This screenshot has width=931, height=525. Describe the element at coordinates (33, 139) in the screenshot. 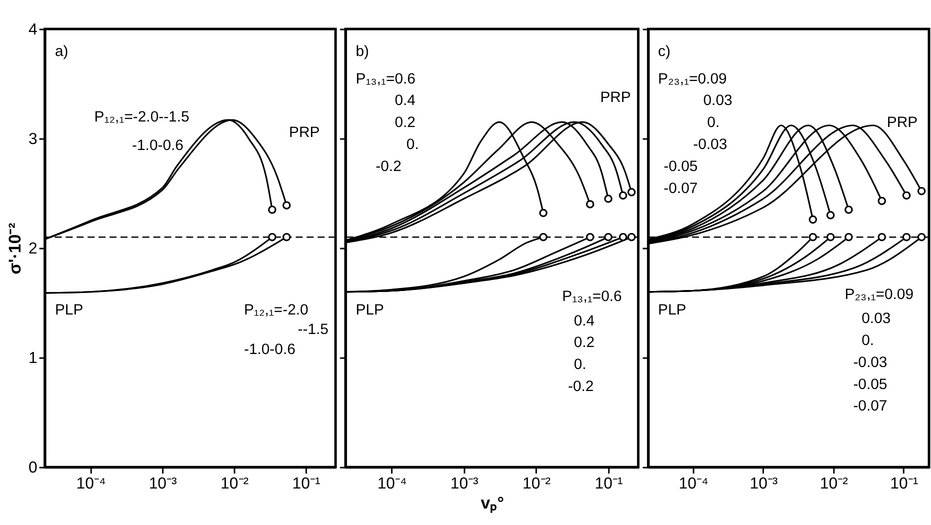

I see `y-tick-label: 3` at that location.